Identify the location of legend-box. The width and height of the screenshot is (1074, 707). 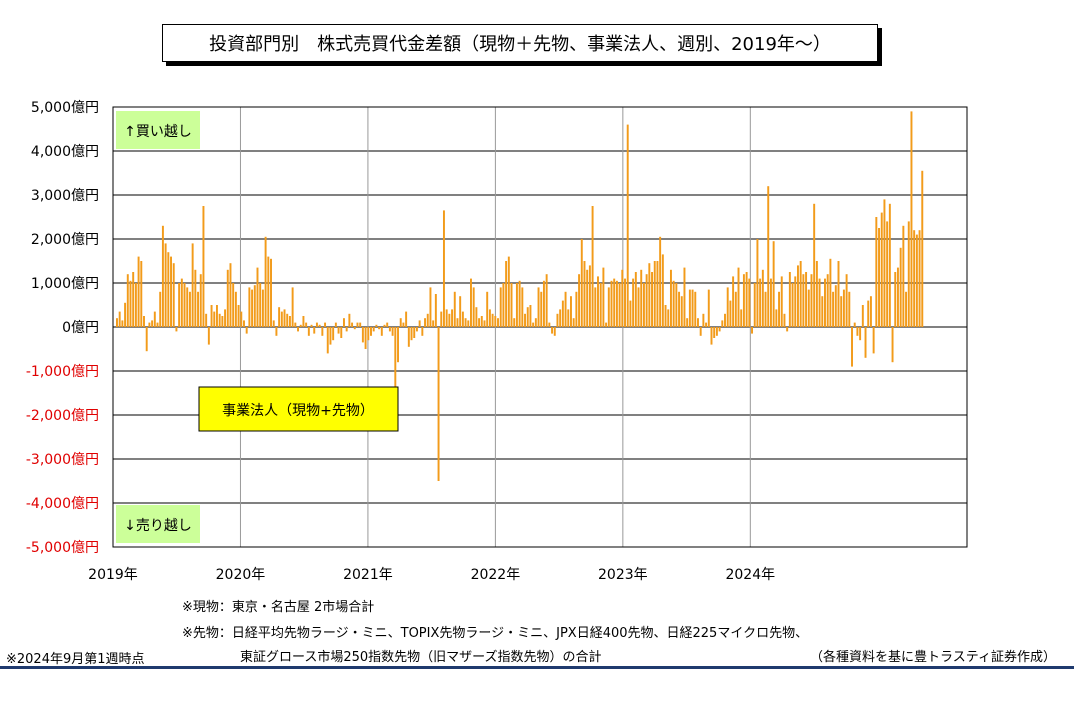
(298, 409).